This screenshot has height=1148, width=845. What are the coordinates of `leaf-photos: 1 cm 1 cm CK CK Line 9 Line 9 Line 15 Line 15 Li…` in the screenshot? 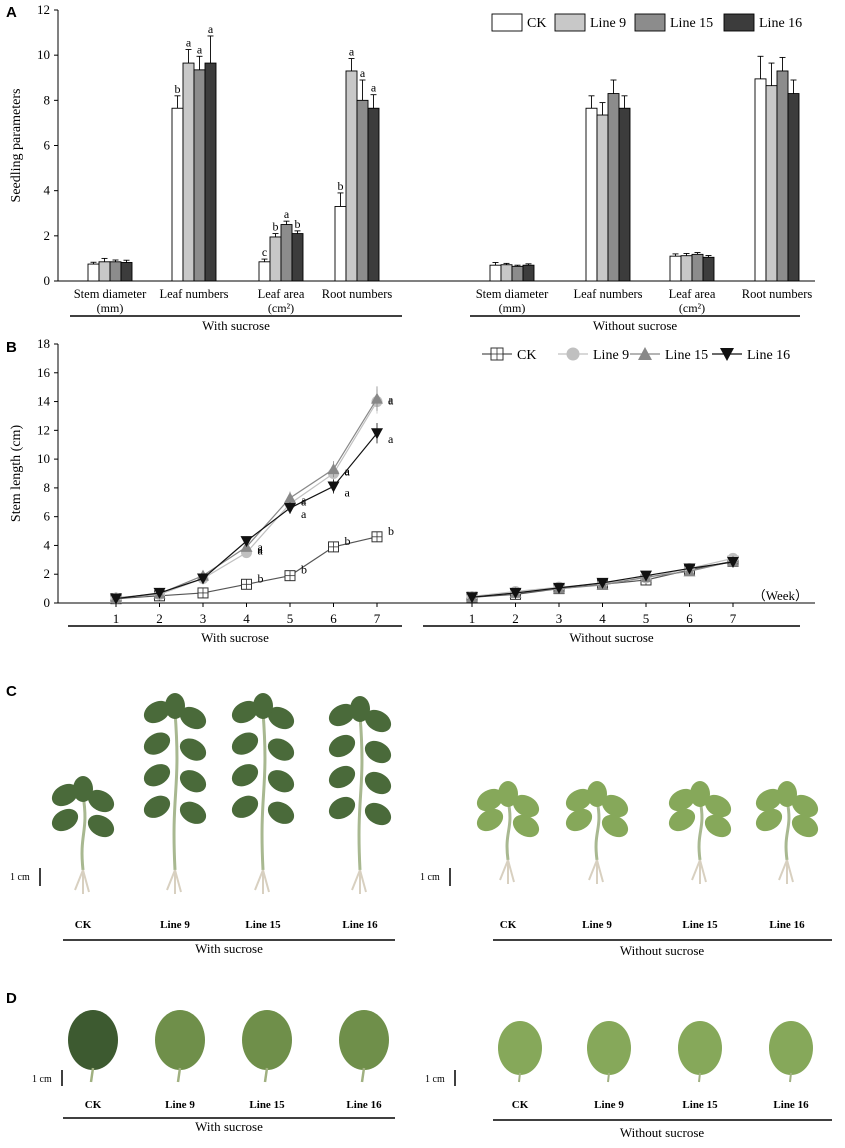 It's located at (432, 1075).